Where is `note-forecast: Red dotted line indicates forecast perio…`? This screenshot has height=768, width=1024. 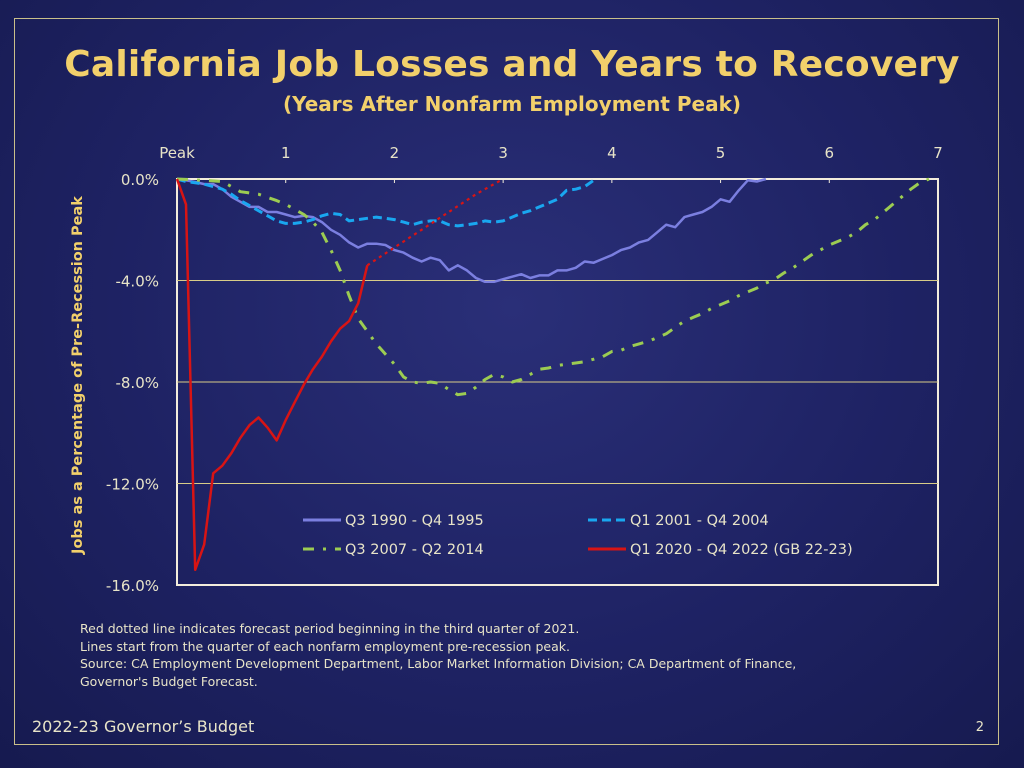
note-forecast: Red dotted line indicates forecast perio… is located at coordinates (330, 628).